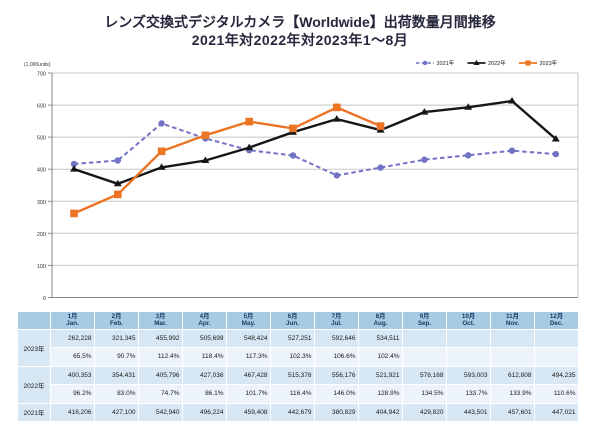  Describe the element at coordinates (41, 107) in the screenshot. I see `svg-text: 600` at that location.